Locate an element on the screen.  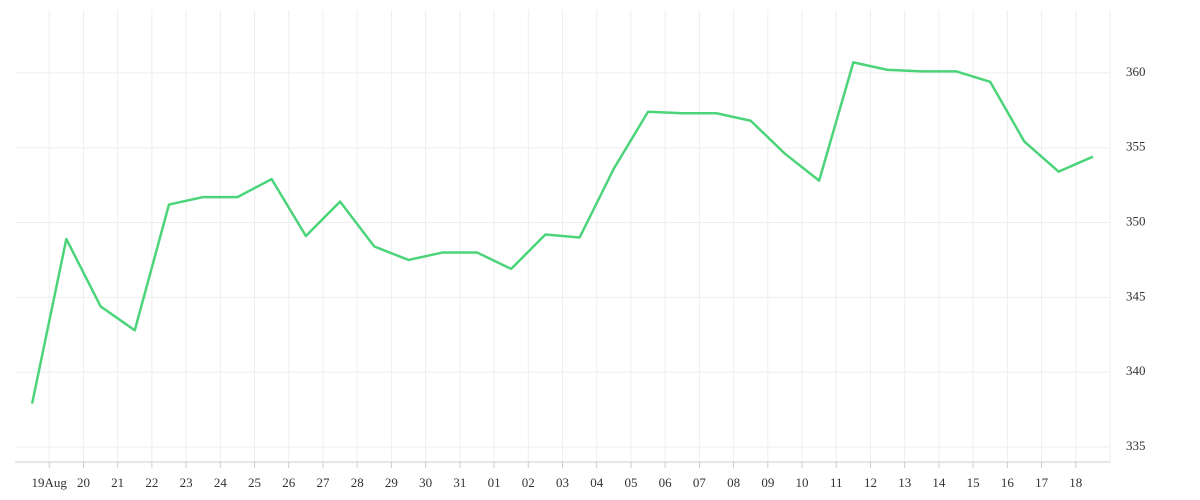
x-tick-label: 26 is located at coordinates (289, 482).